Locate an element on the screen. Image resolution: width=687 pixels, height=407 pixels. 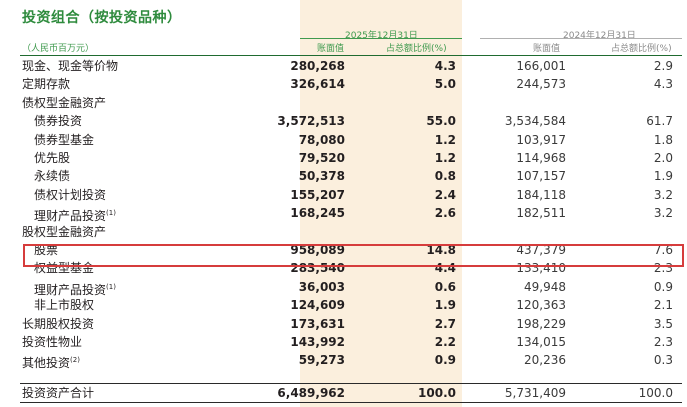
row-label: 优先股 is located at coordinates (52, 158).